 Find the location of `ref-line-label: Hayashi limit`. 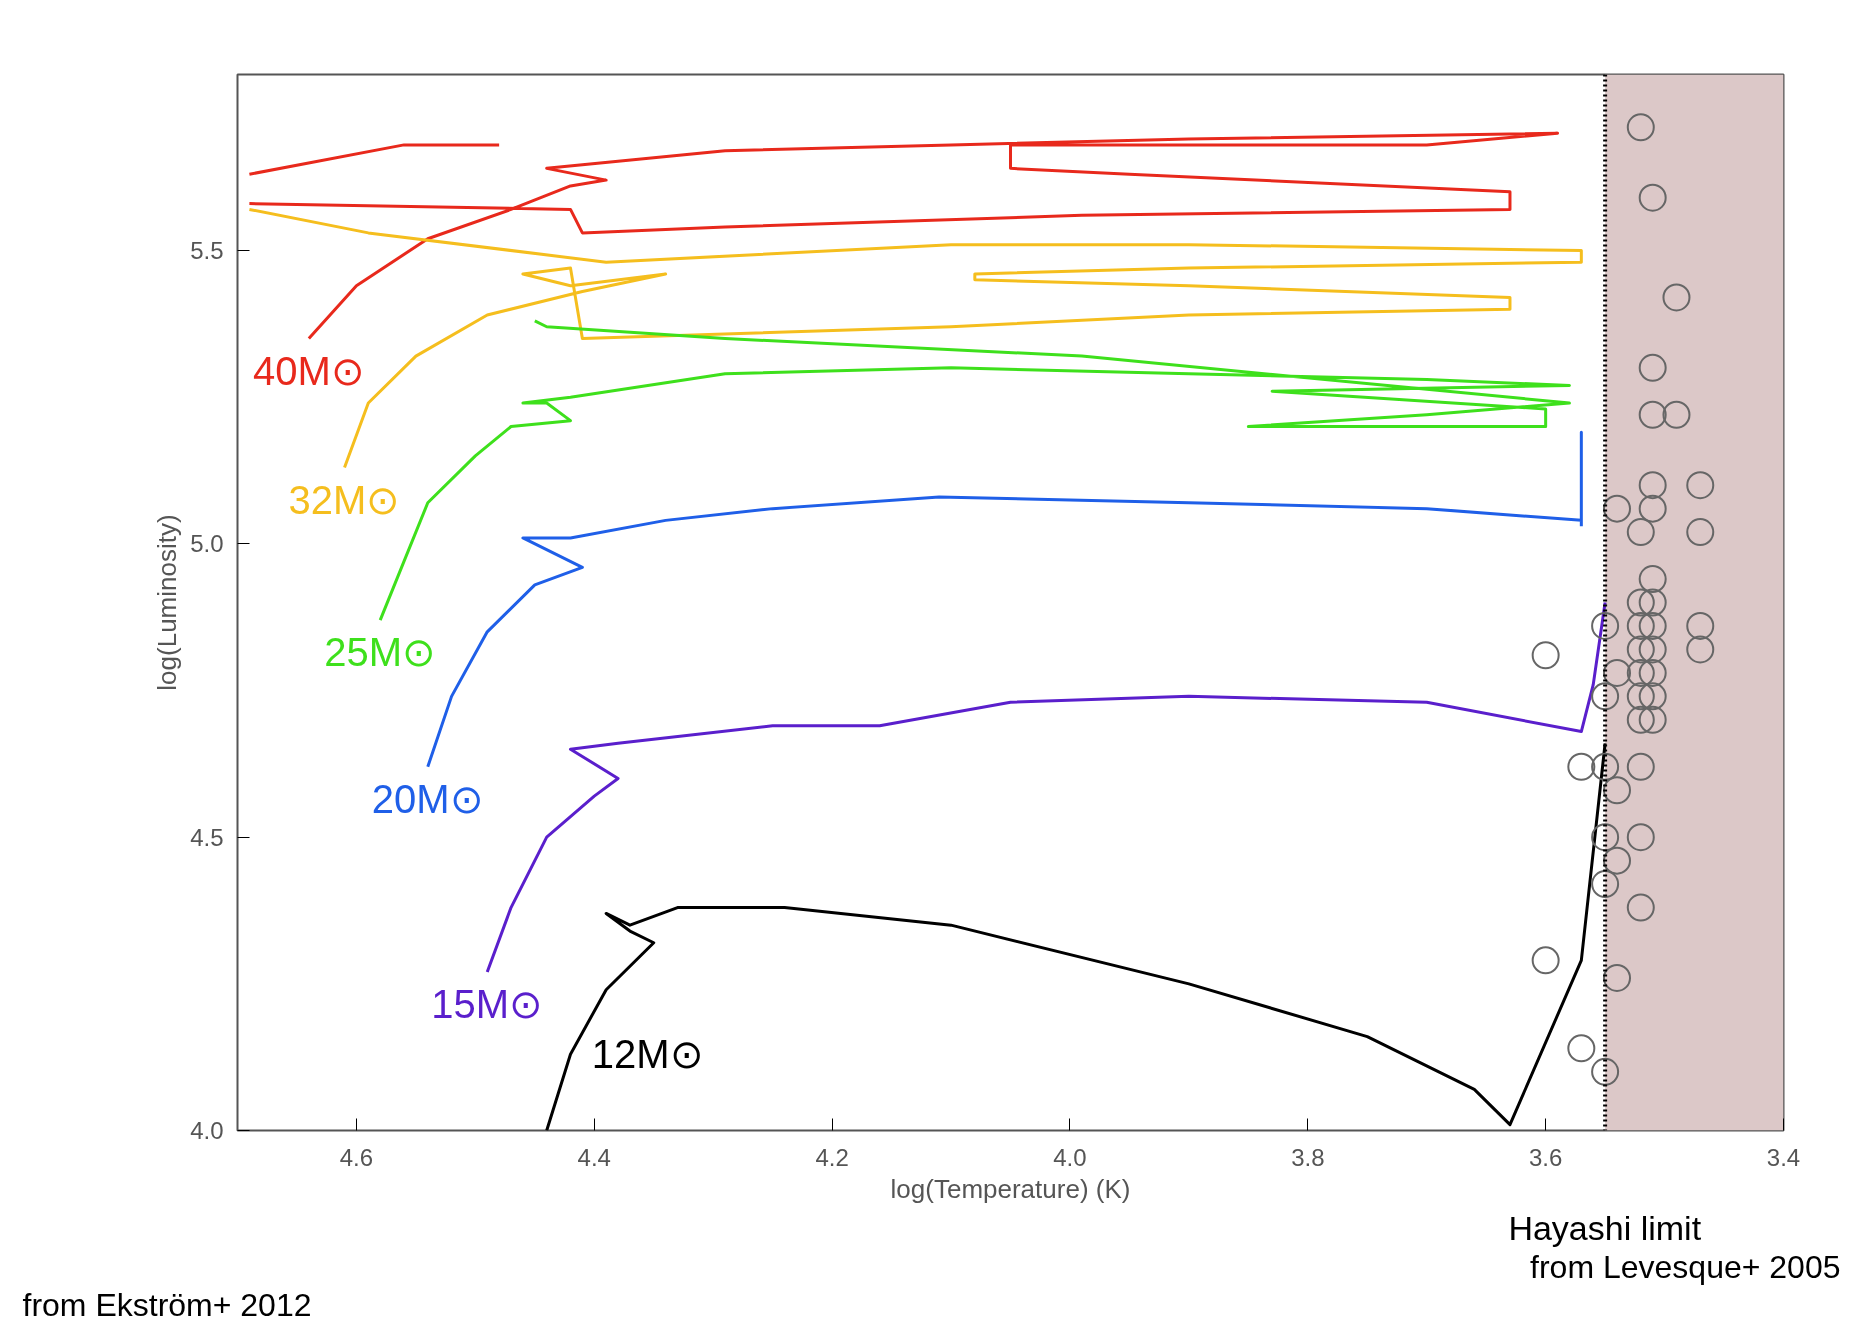

ref-line-label: Hayashi limit is located at coordinates (1605, 1227).